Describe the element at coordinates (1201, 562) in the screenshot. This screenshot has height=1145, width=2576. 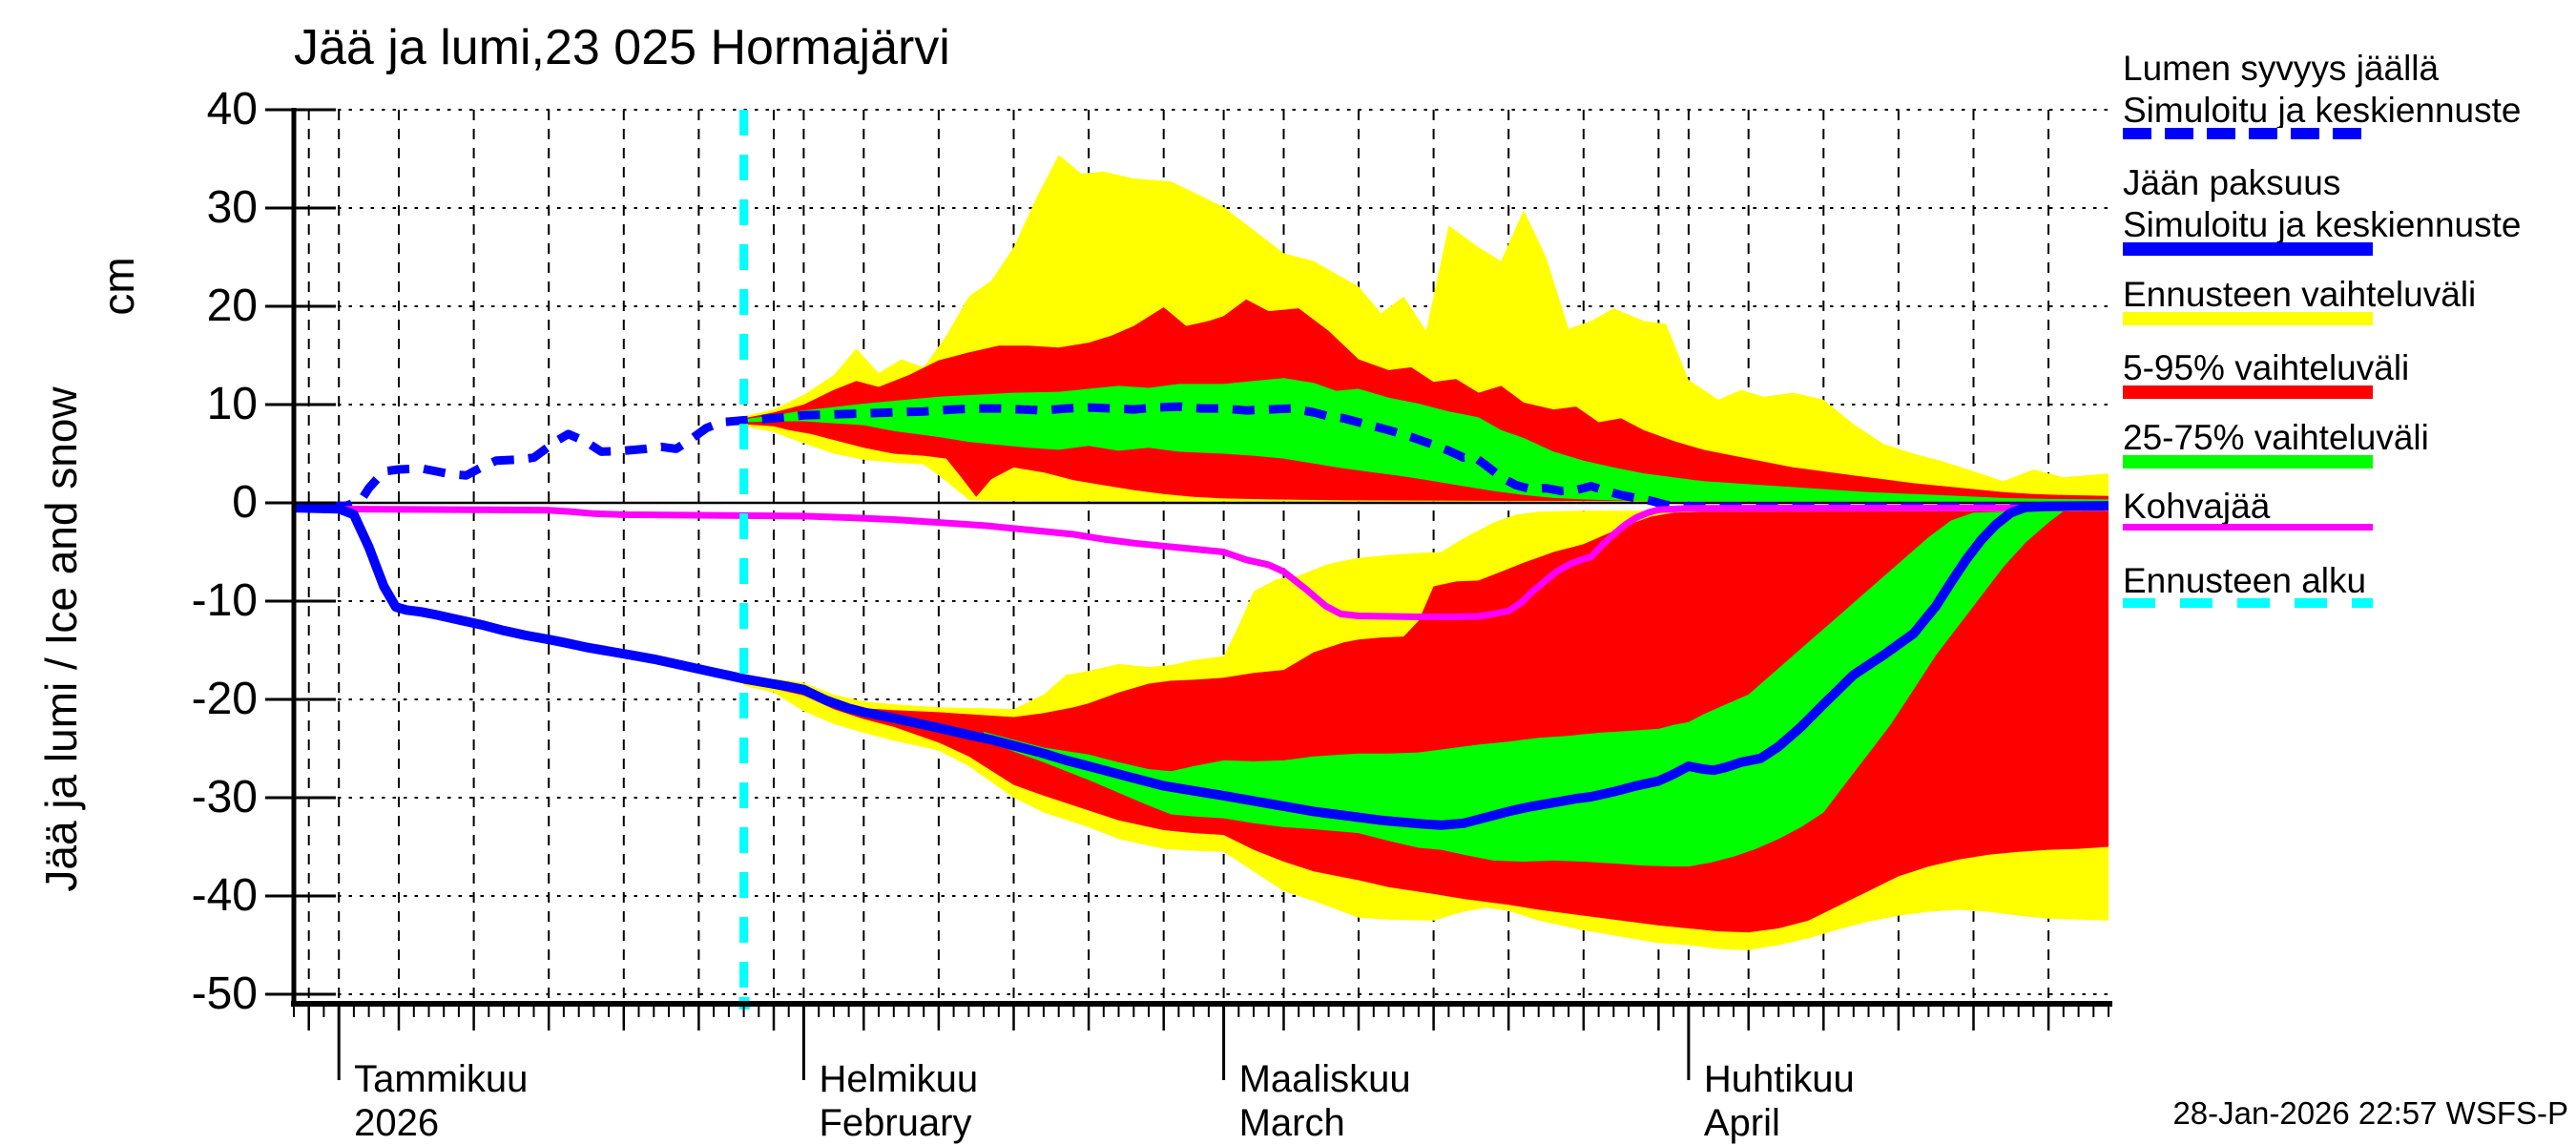
I see `snow-ice-line` at that location.